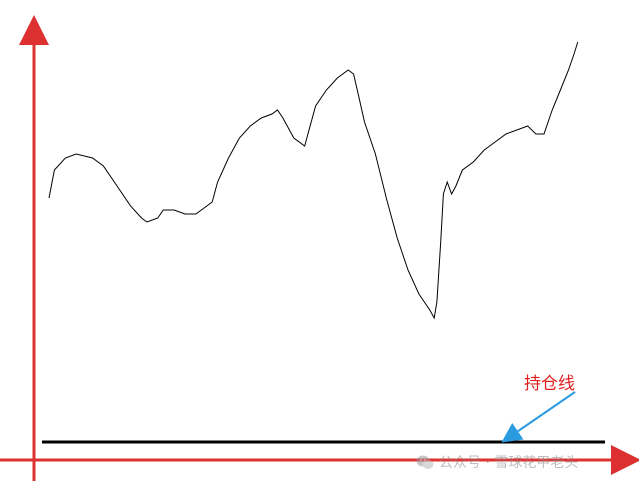 This screenshot has height=481, width=639. I want to click on wechat-icon, so click(425, 462).